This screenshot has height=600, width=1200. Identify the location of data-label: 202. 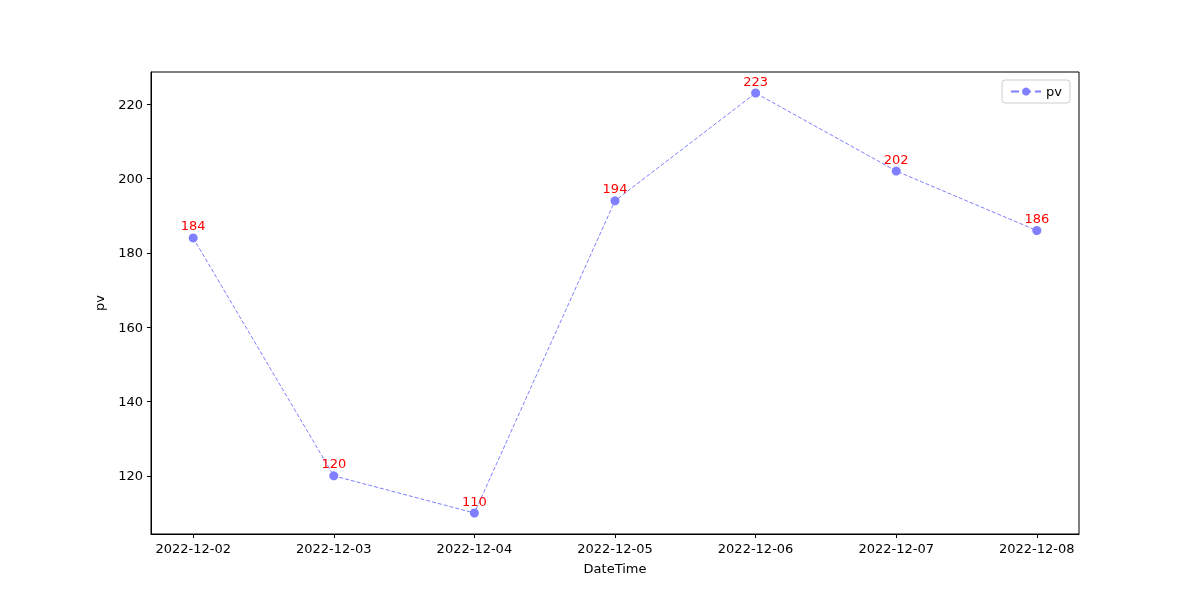
(896, 159).